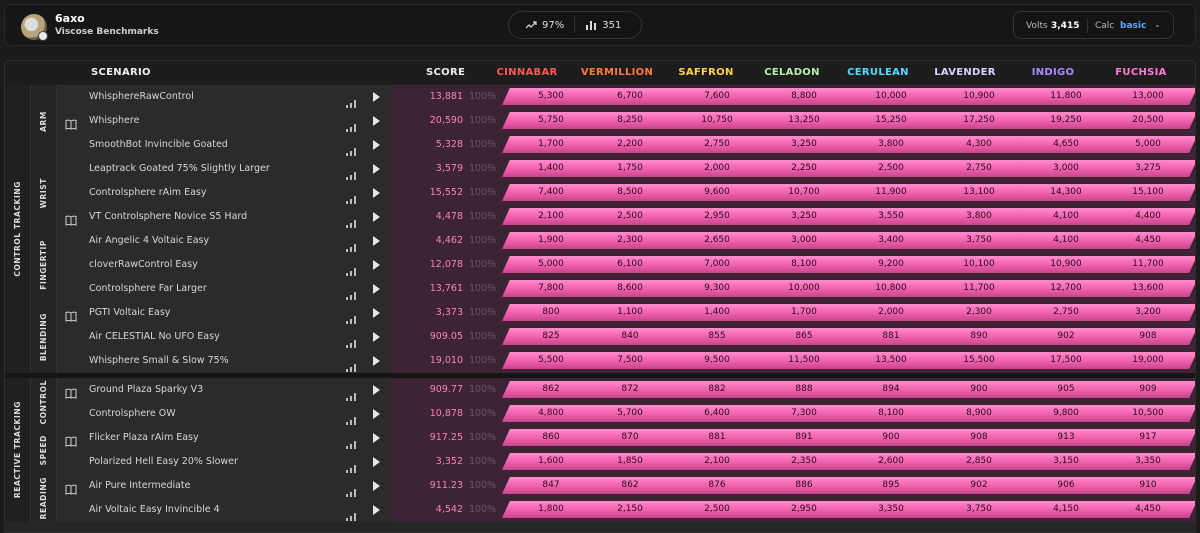  I want to click on score-value: 3,373, so click(449, 312).